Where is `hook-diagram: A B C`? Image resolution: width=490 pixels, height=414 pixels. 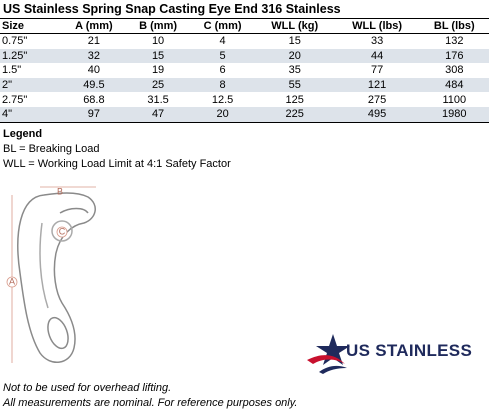 hook-diagram: A B C is located at coordinates (51, 274).